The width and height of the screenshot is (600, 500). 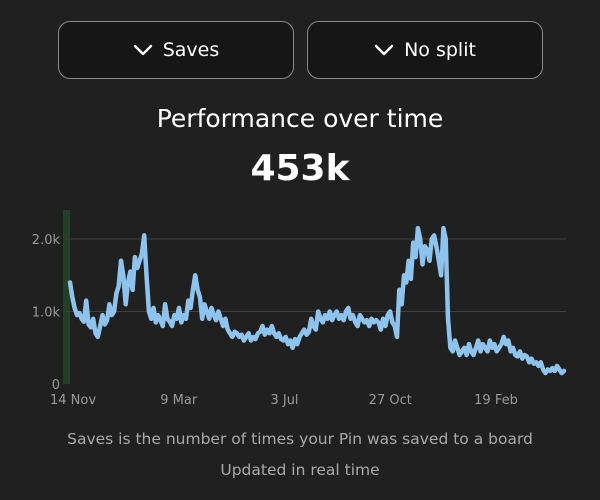 I want to click on x-tick-label: 14 Nov, so click(x=73, y=400).